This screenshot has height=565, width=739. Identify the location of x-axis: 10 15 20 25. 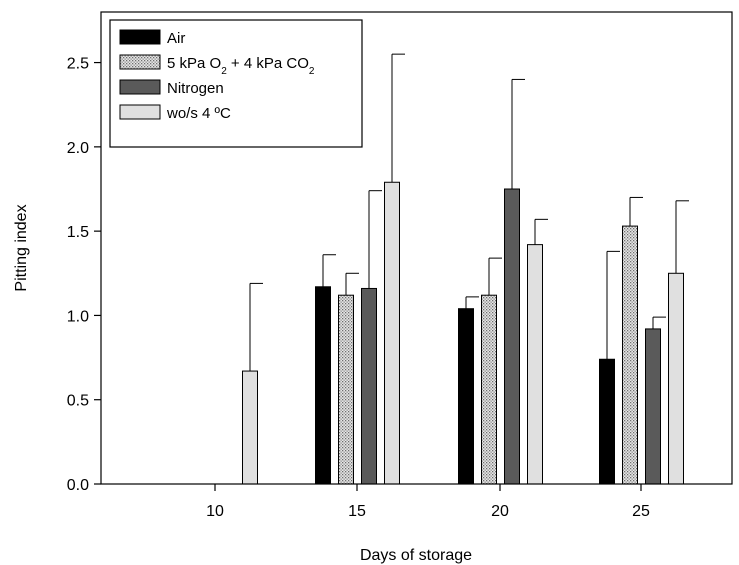
(428, 502).